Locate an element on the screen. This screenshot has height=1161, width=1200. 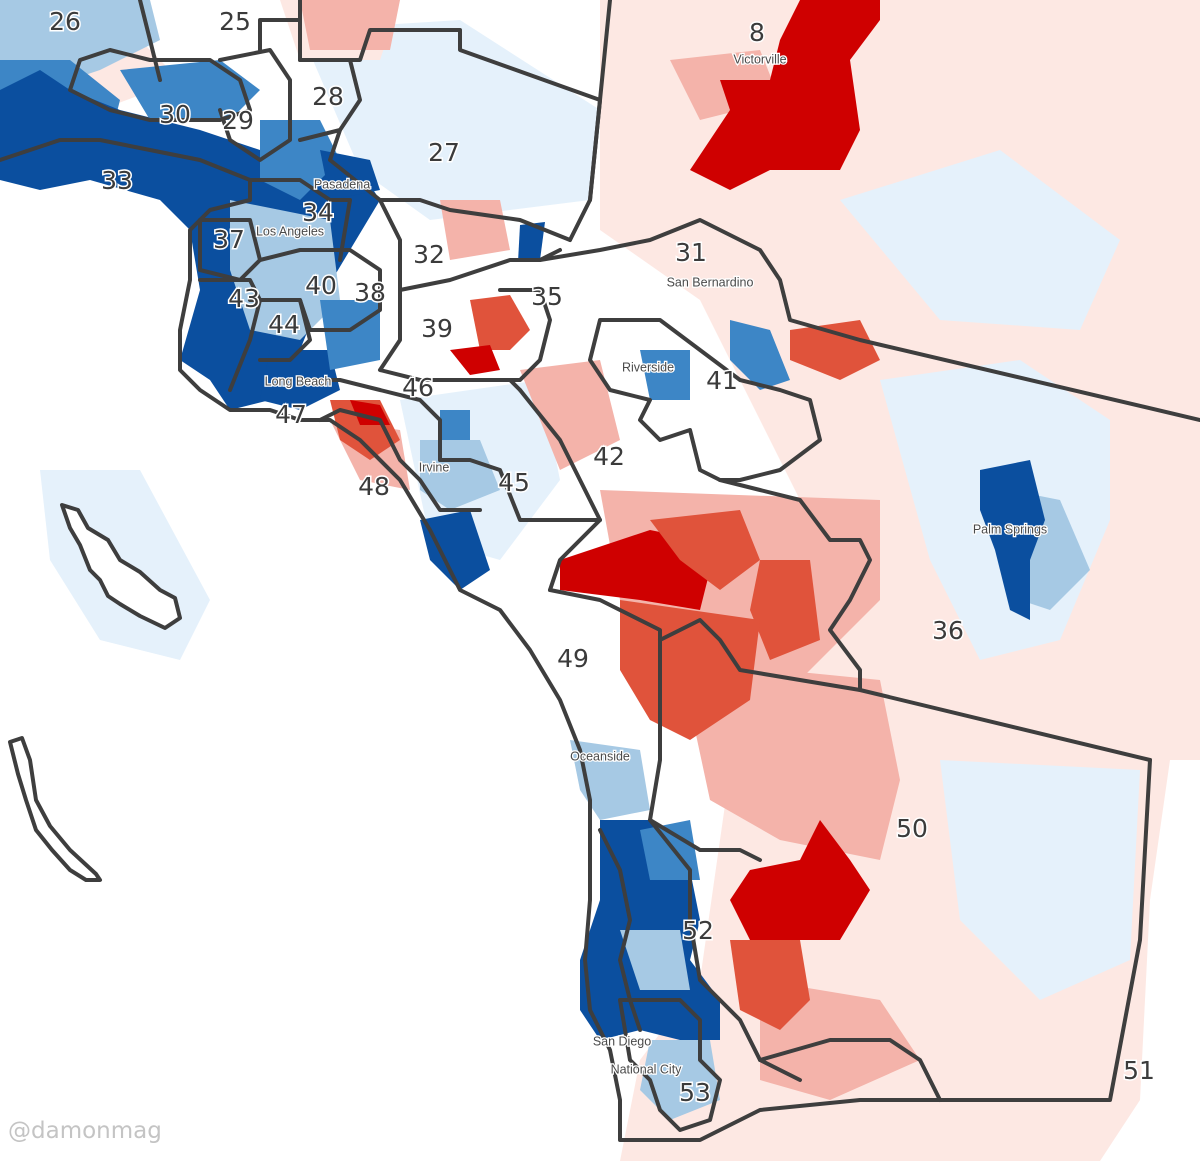
laguna-strong-blue is located at coordinates (455, 550).